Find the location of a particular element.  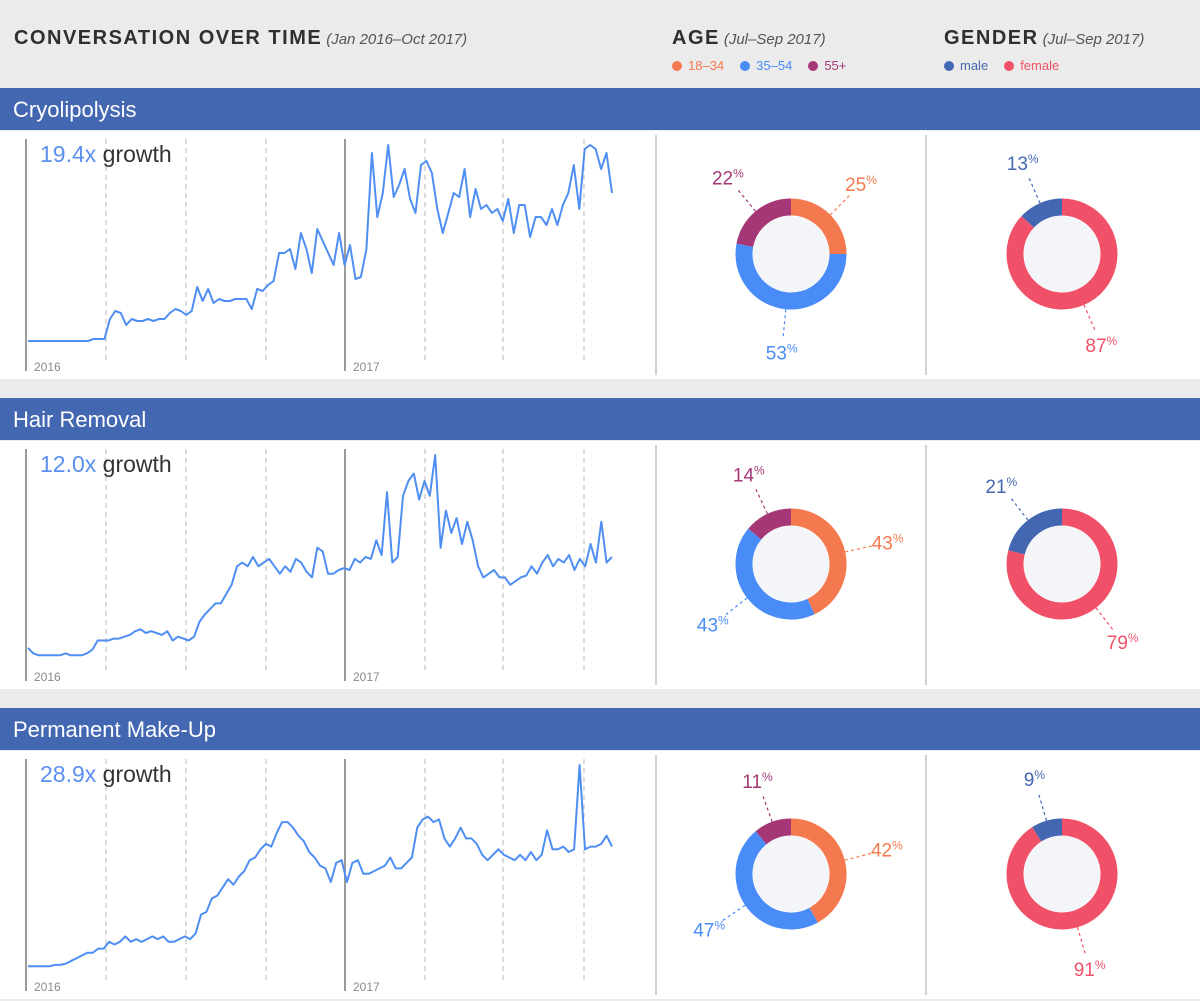

age-donut-chart: 25% 53% 22% is located at coordinates (794, 266).